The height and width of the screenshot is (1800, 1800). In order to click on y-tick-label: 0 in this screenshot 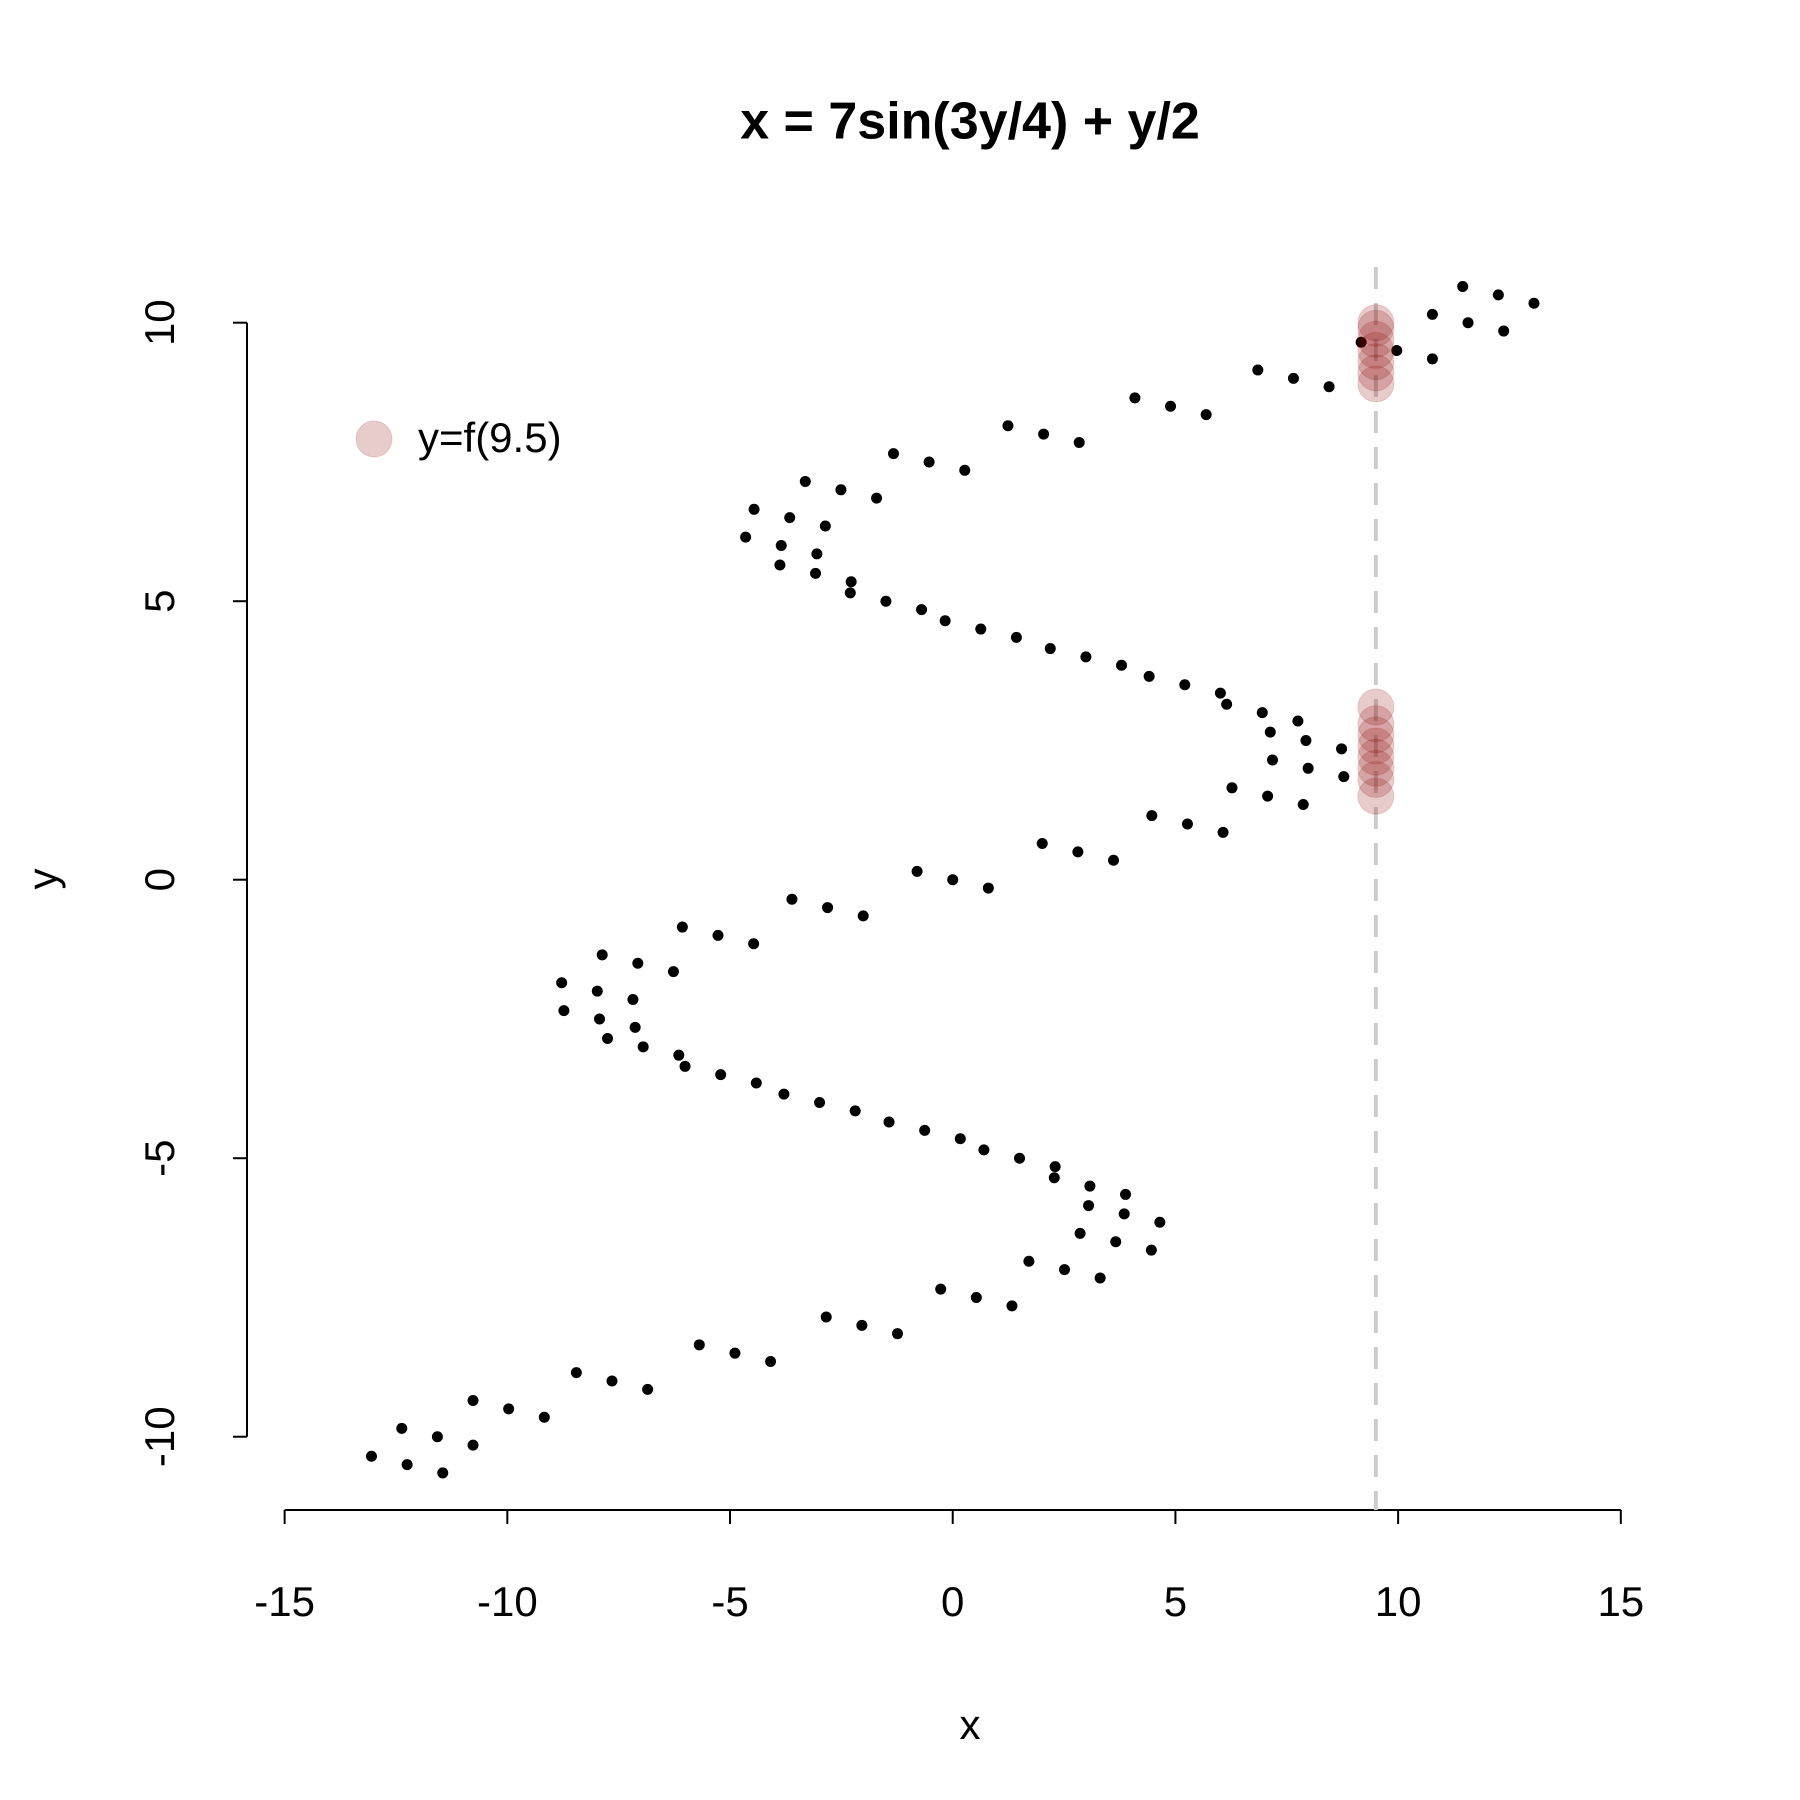, I will do `click(159, 879)`.